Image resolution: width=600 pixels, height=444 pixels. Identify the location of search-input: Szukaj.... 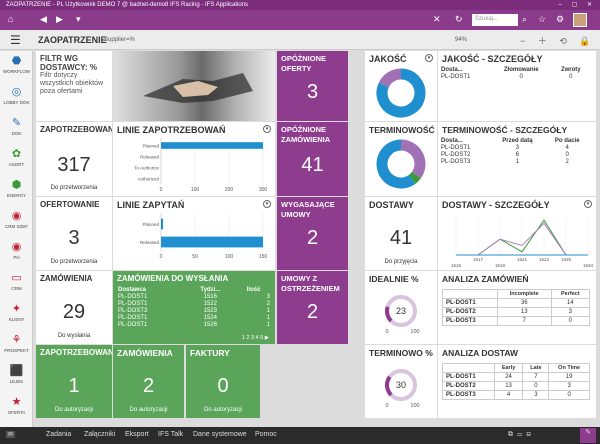
(495, 20).